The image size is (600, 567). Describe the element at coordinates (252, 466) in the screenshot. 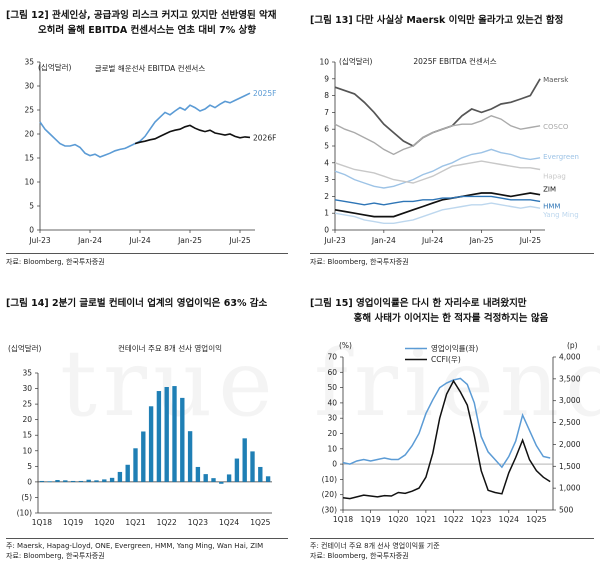

I see `bar-4Q24` at that location.